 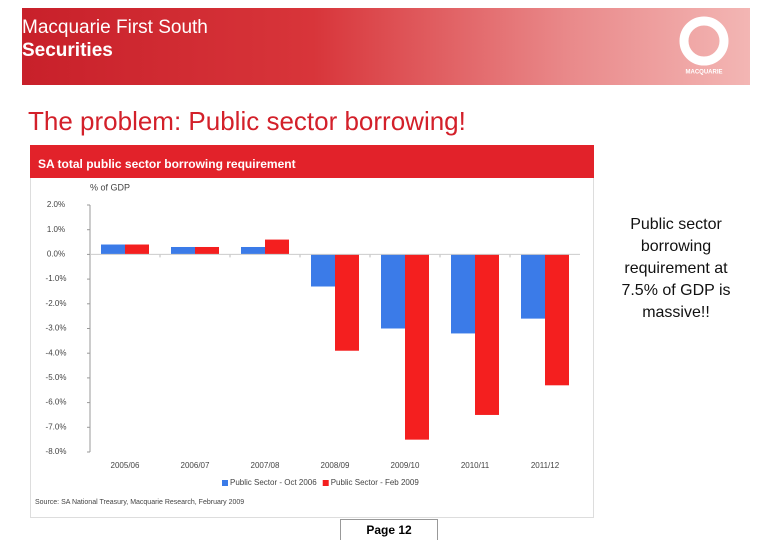 I want to click on y-tick-label: -2.0%, so click(x=56, y=303).